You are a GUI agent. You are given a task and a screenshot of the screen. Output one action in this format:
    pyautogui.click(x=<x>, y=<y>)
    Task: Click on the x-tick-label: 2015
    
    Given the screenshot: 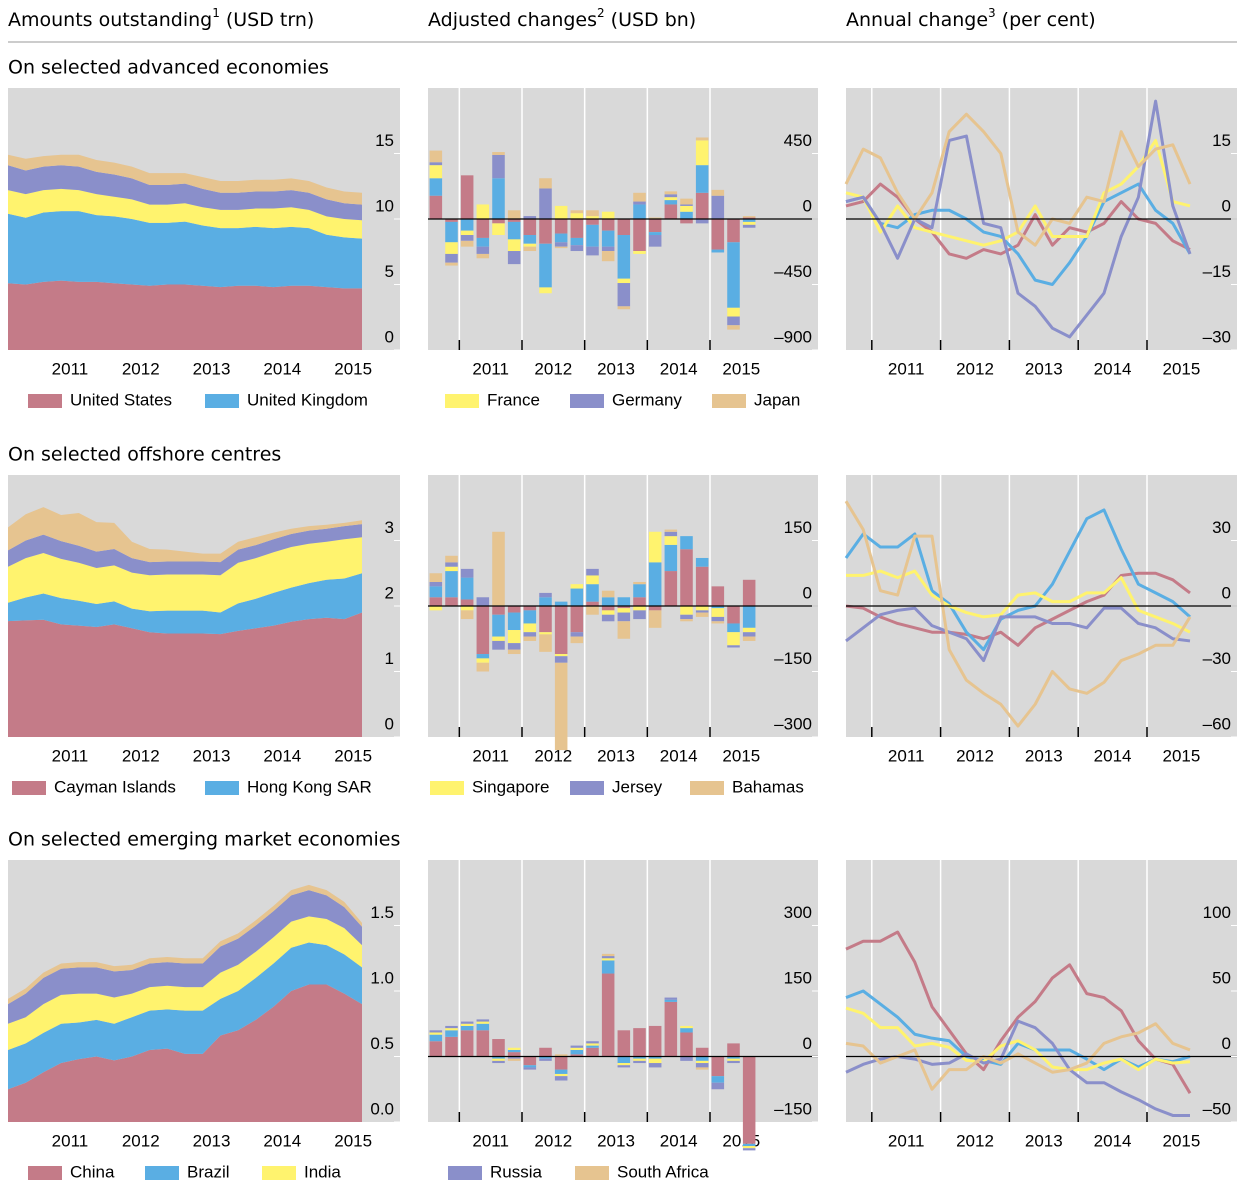 What is the action you would take?
    pyautogui.click(x=353, y=368)
    